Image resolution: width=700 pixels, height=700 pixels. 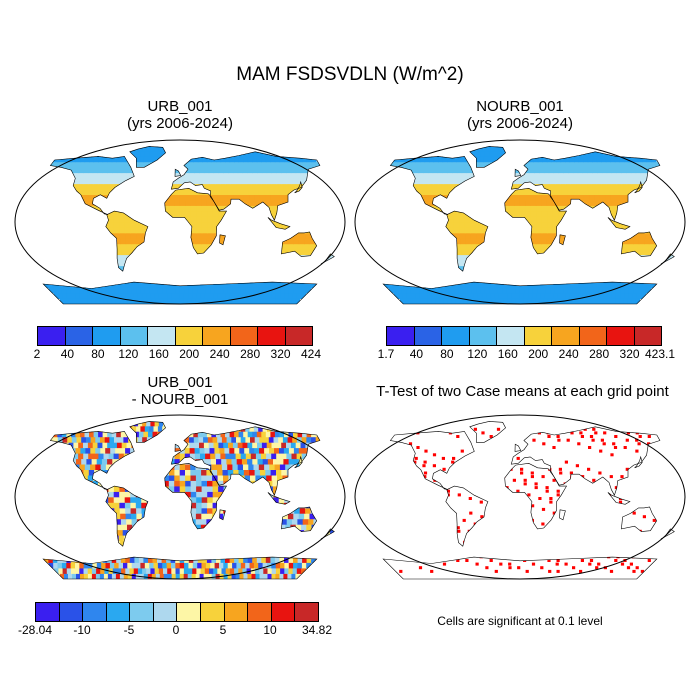 What do you see at coordinates (35, 630) in the screenshot?
I see `colorbar-tick-label: -28.04` at bounding box center [35, 630].